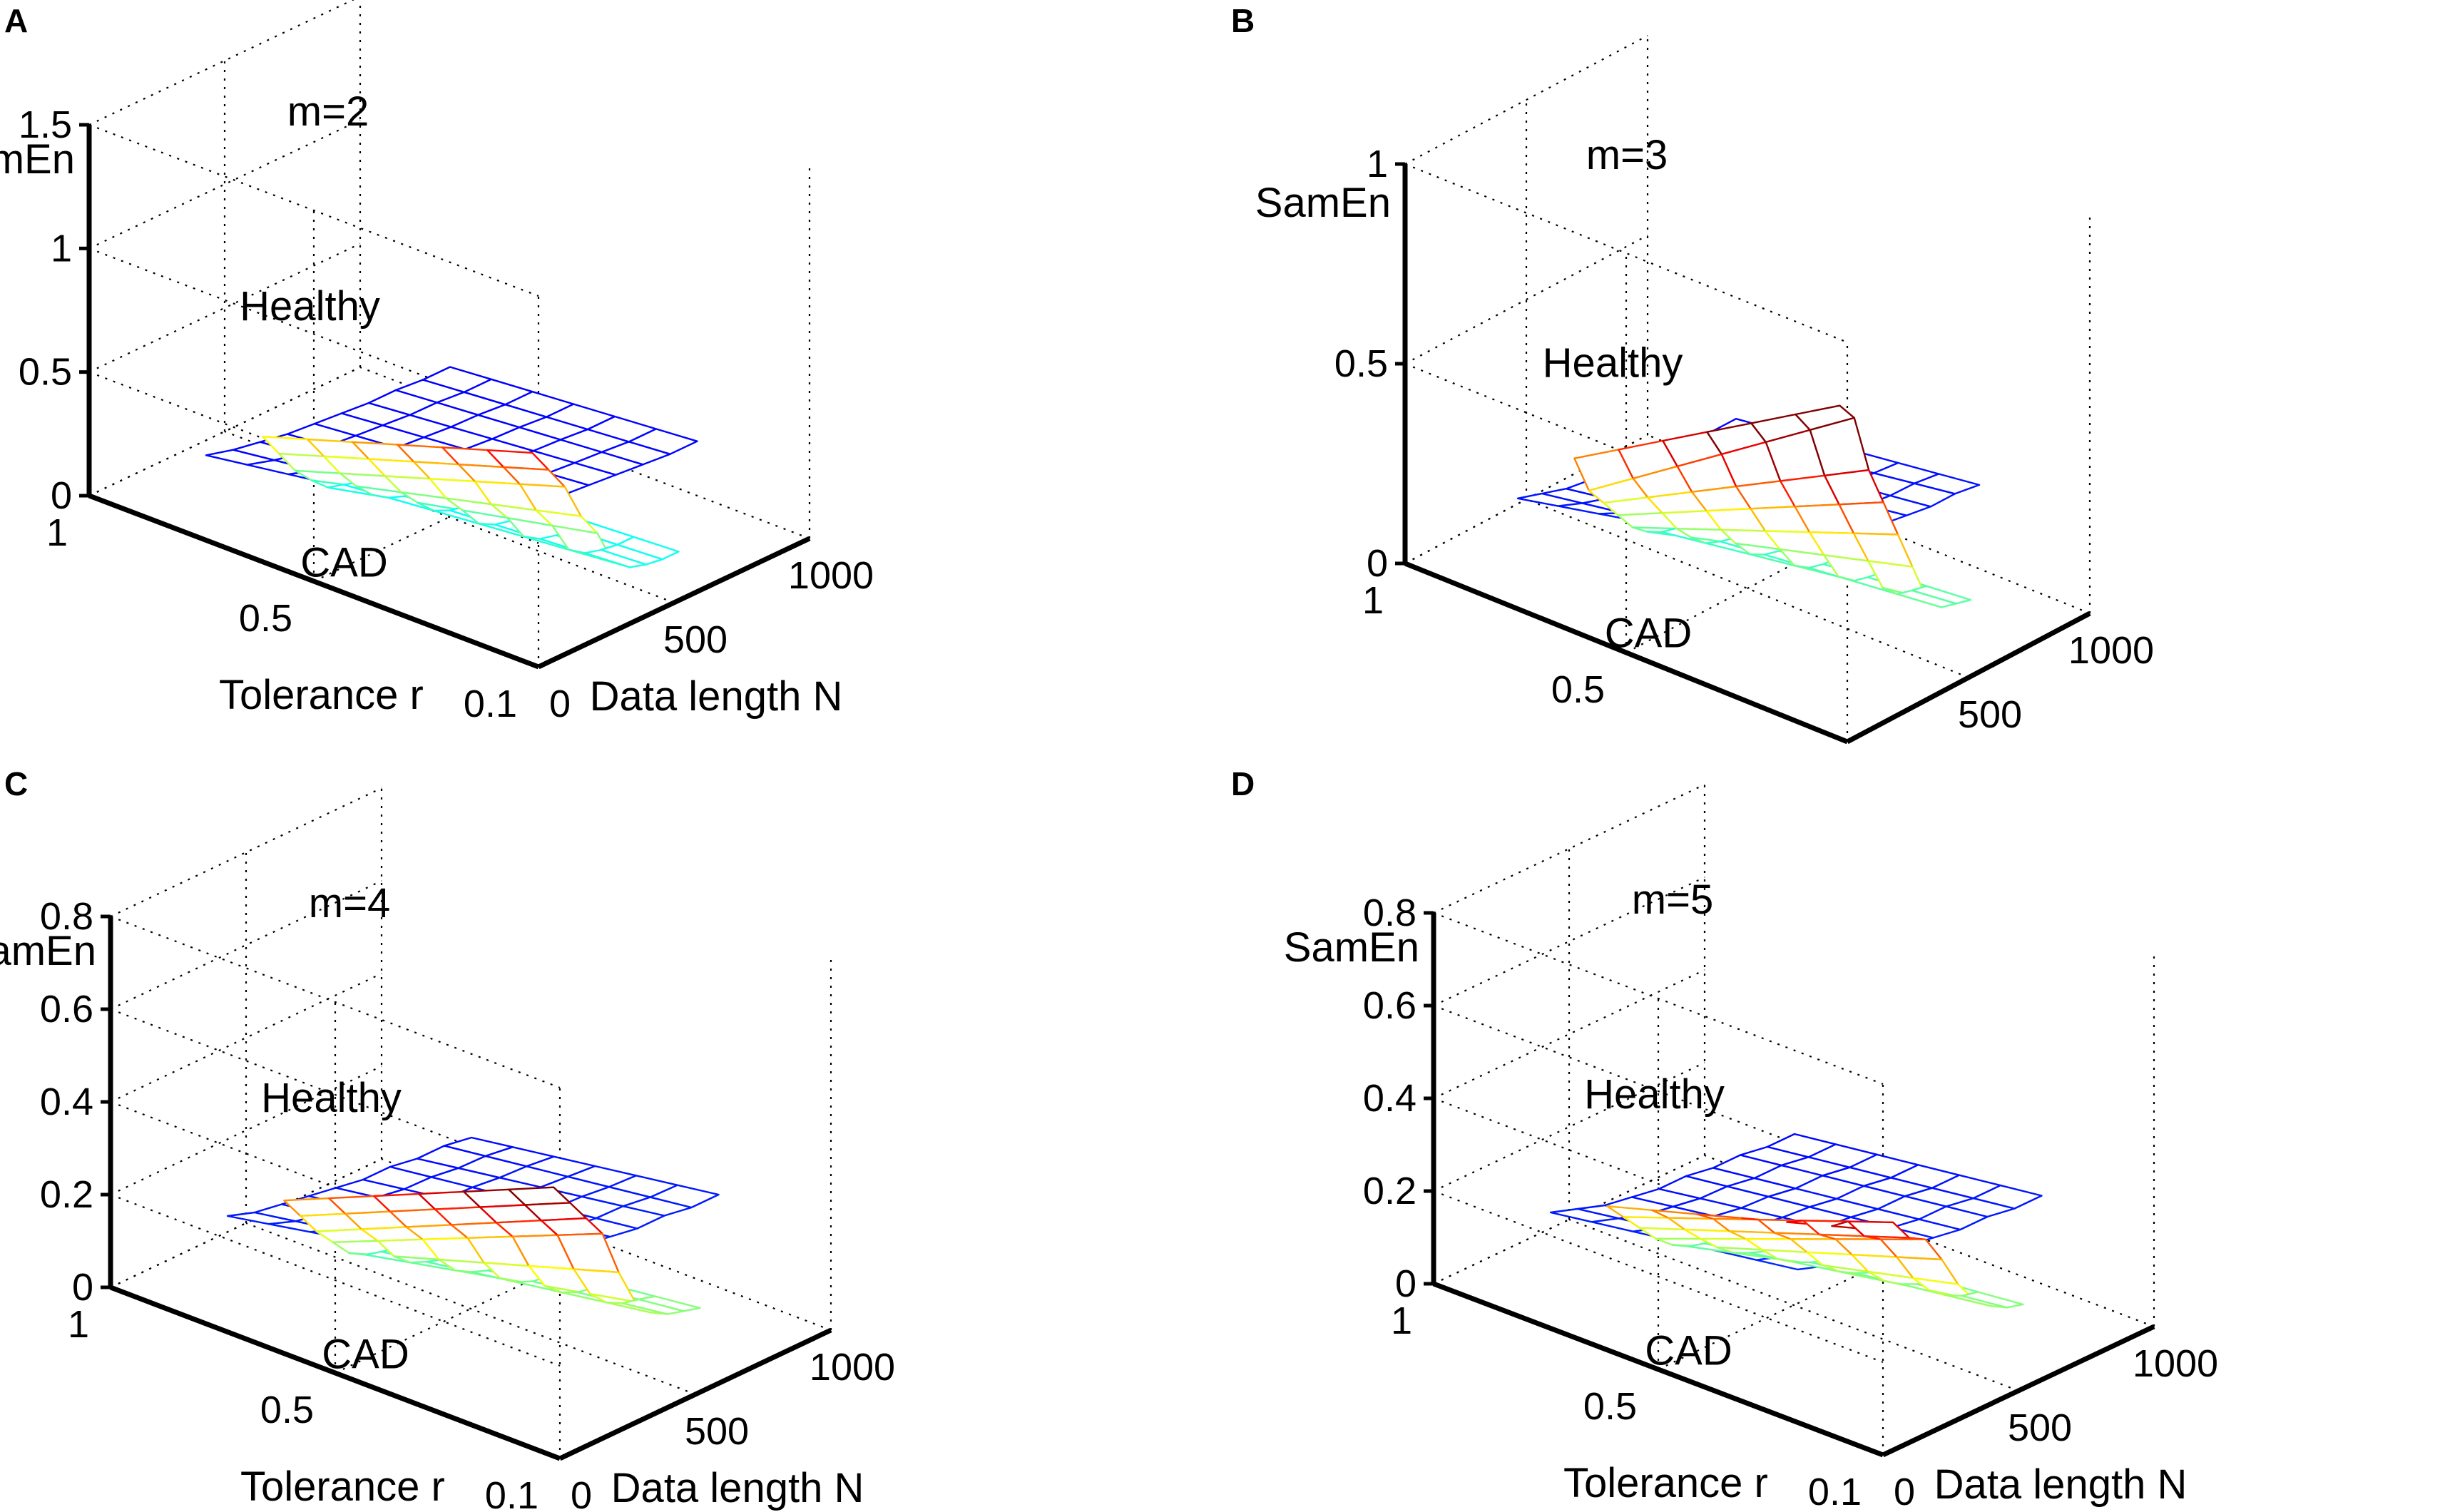  Describe the element at coordinates (1633, 746) in the screenshot. I see `y-axis-label: Tolerlance r` at that location.